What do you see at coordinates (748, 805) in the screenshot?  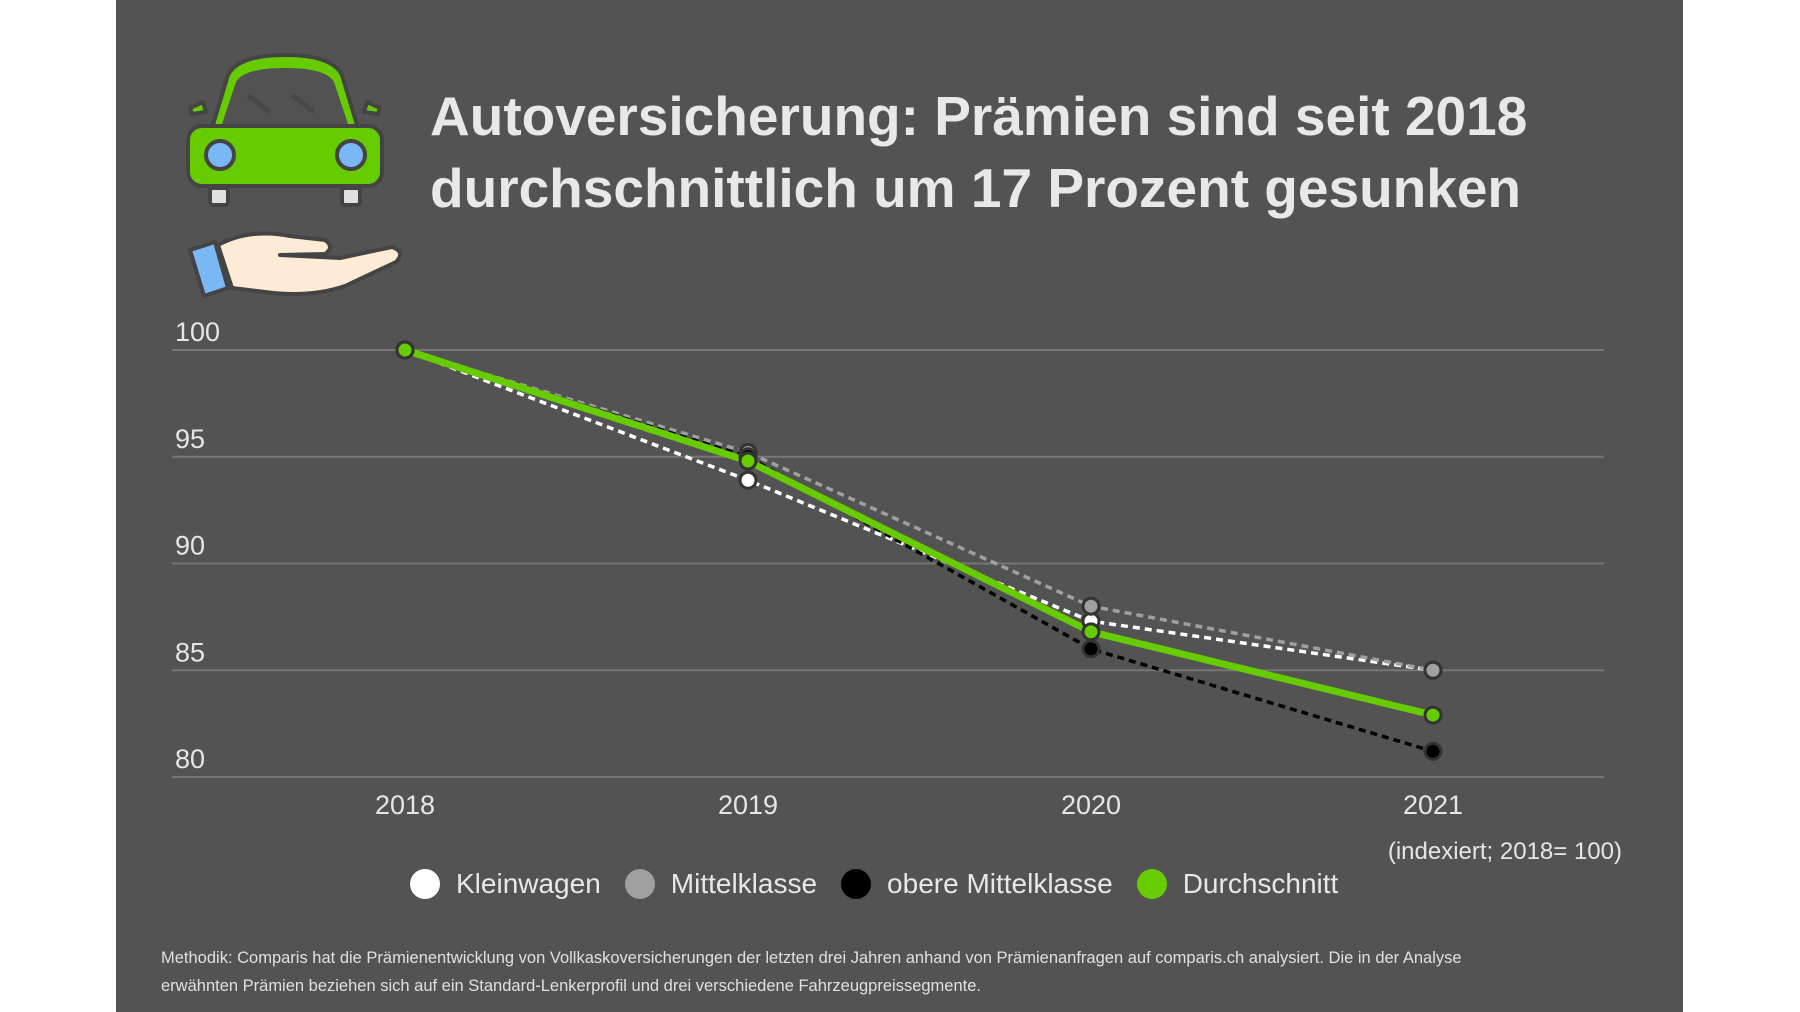 I see `x-tick-label: 2019` at bounding box center [748, 805].